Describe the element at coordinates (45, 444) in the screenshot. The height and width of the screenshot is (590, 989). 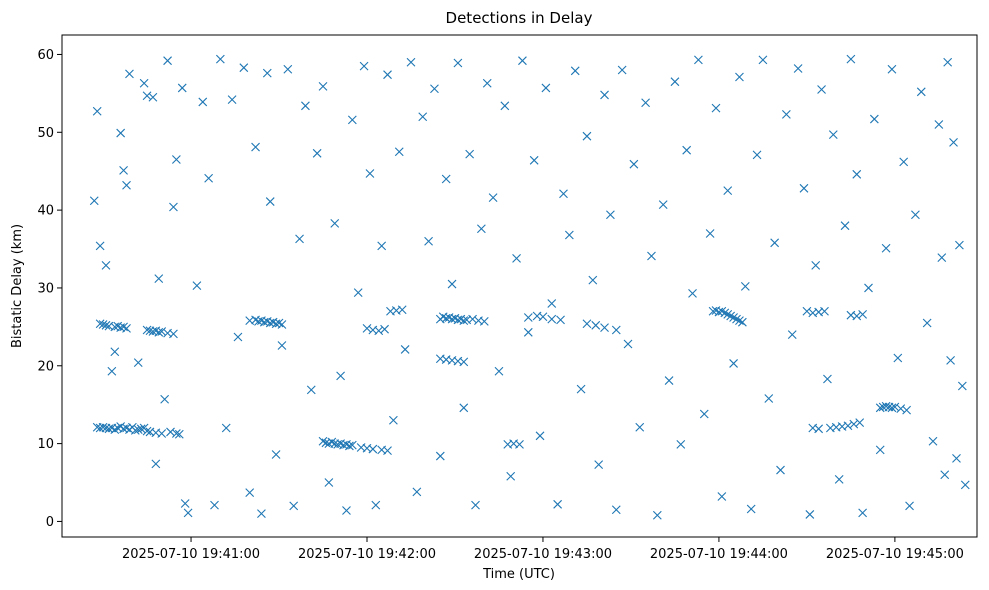
I see `y-tick-label: 10` at that location.